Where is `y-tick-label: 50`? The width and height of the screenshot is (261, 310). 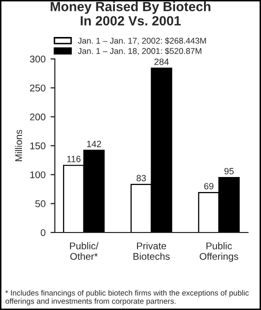
y-tick-label: 50 is located at coordinates (40, 204).